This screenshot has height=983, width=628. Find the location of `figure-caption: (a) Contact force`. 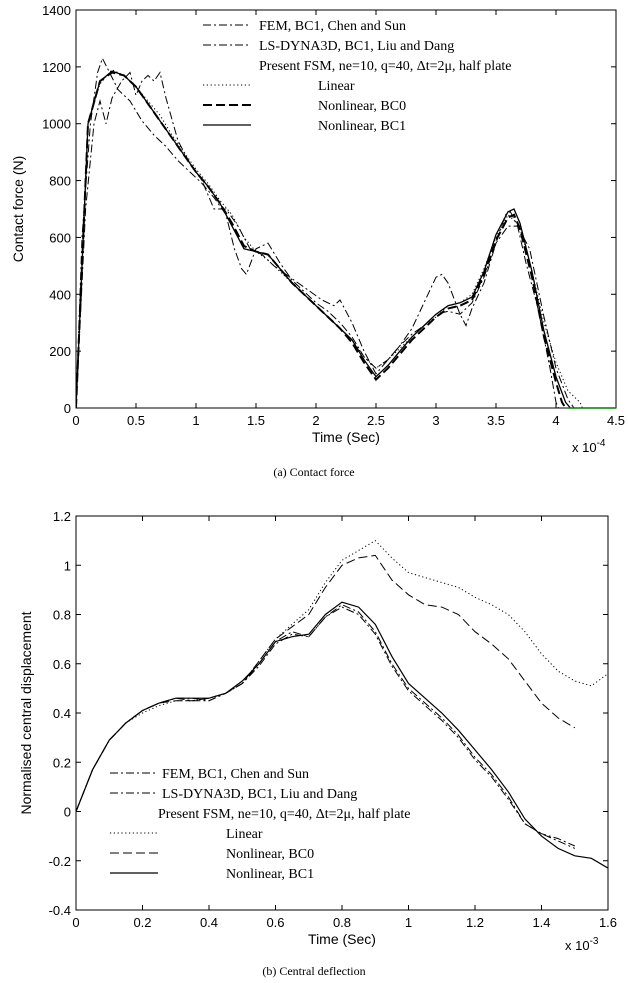

figure-caption: (a) Contact force is located at coordinates (313, 472).